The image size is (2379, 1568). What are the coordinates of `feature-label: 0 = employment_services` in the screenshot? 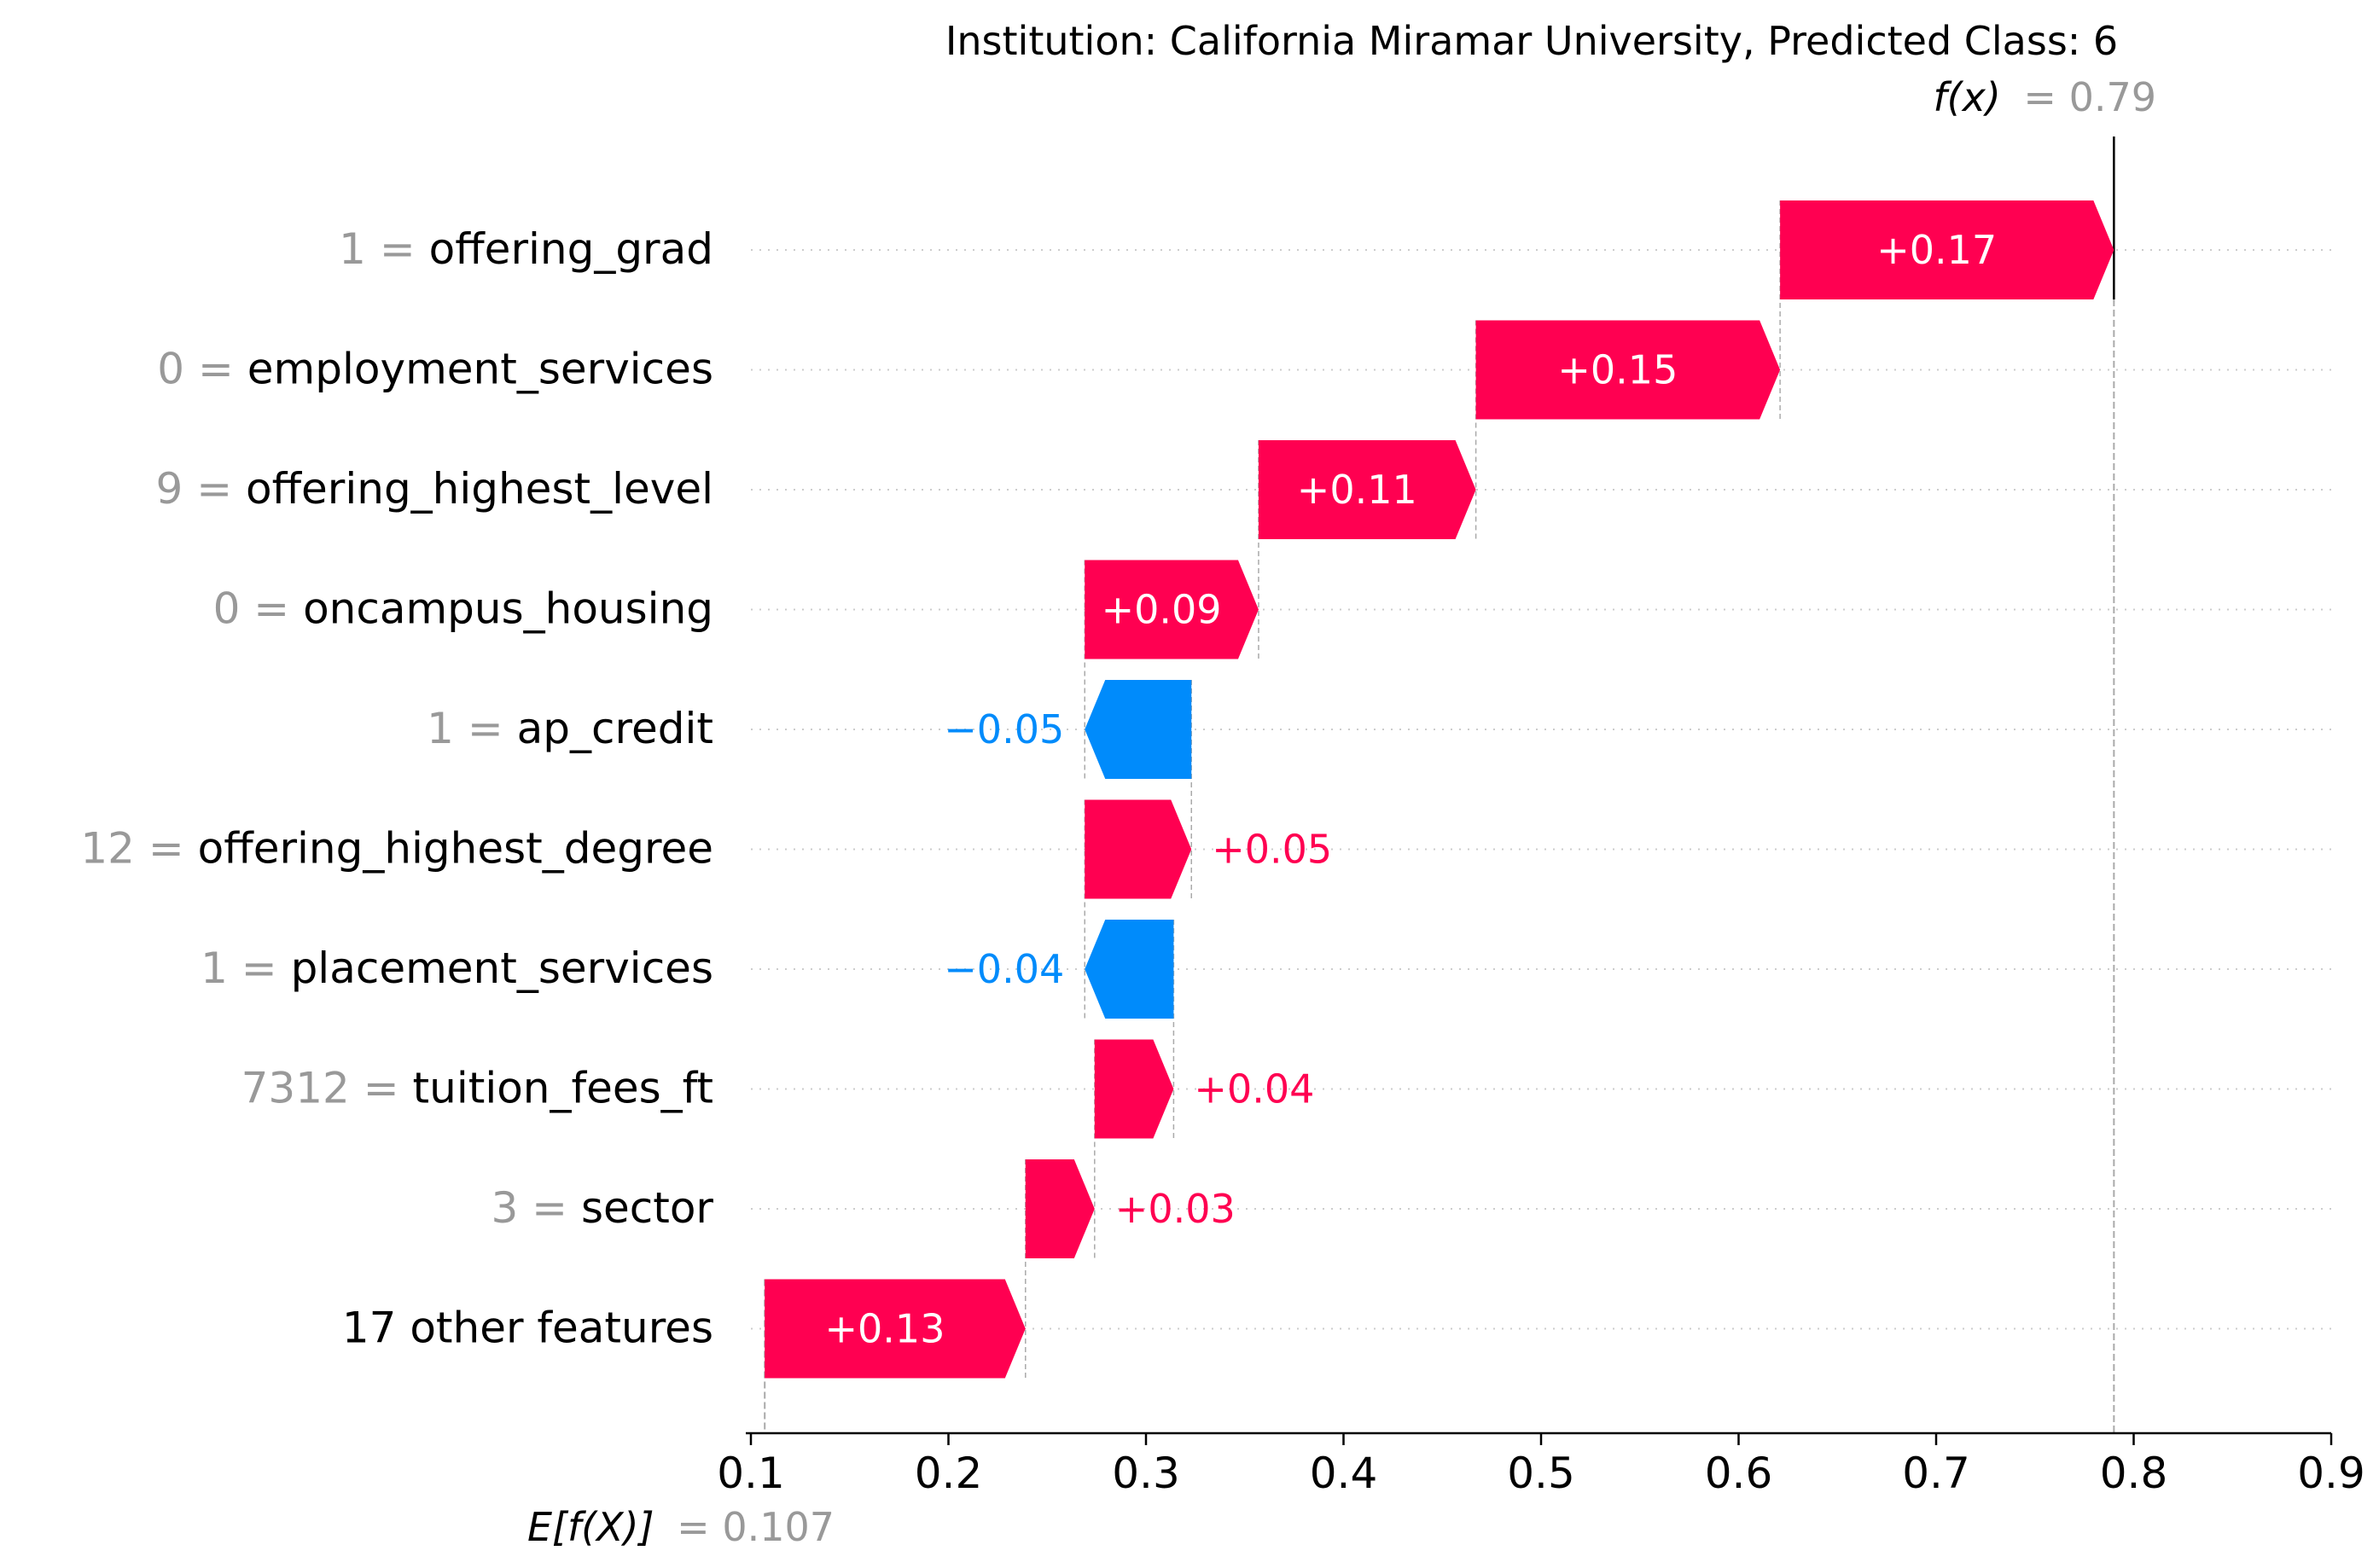 It's located at (435, 369).